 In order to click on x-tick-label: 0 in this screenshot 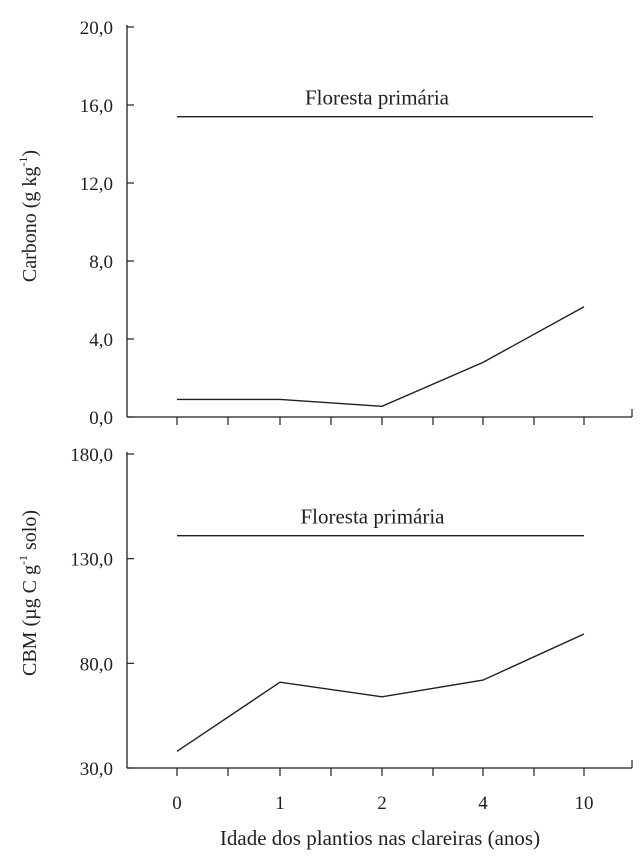, I will do `click(177, 803)`.